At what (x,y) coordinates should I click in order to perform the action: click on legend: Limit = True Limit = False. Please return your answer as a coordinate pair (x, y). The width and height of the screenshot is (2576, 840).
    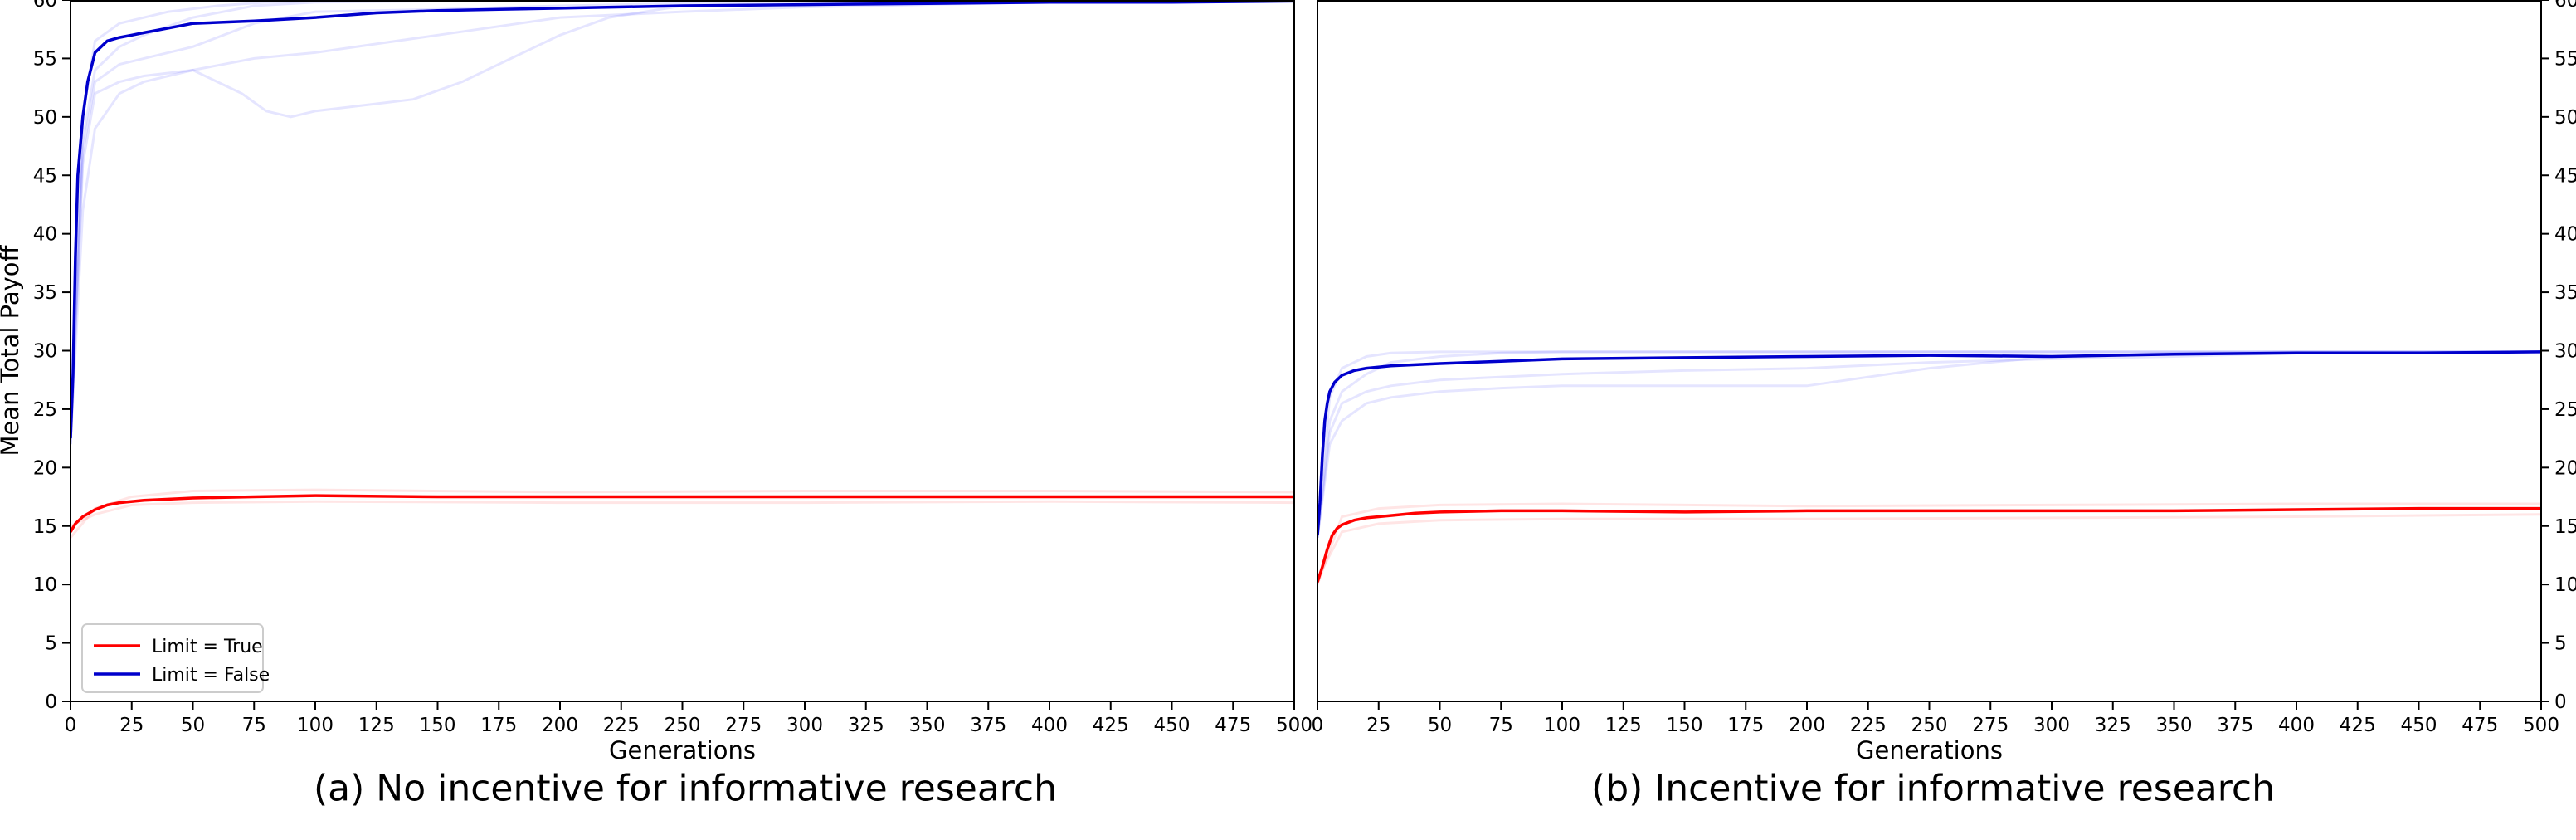
    Looking at the image, I should click on (175, 658).